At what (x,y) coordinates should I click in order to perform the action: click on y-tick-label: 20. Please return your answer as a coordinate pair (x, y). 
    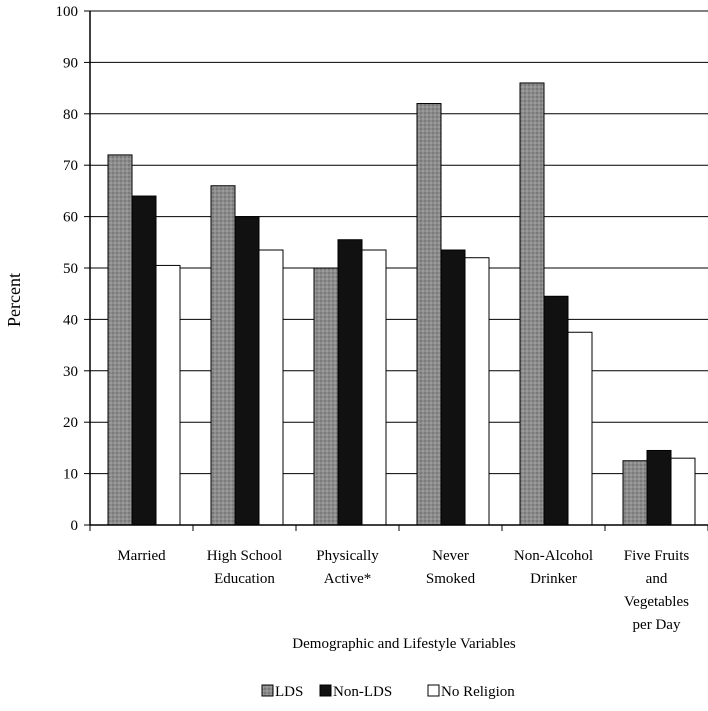
    Looking at the image, I should click on (70, 423).